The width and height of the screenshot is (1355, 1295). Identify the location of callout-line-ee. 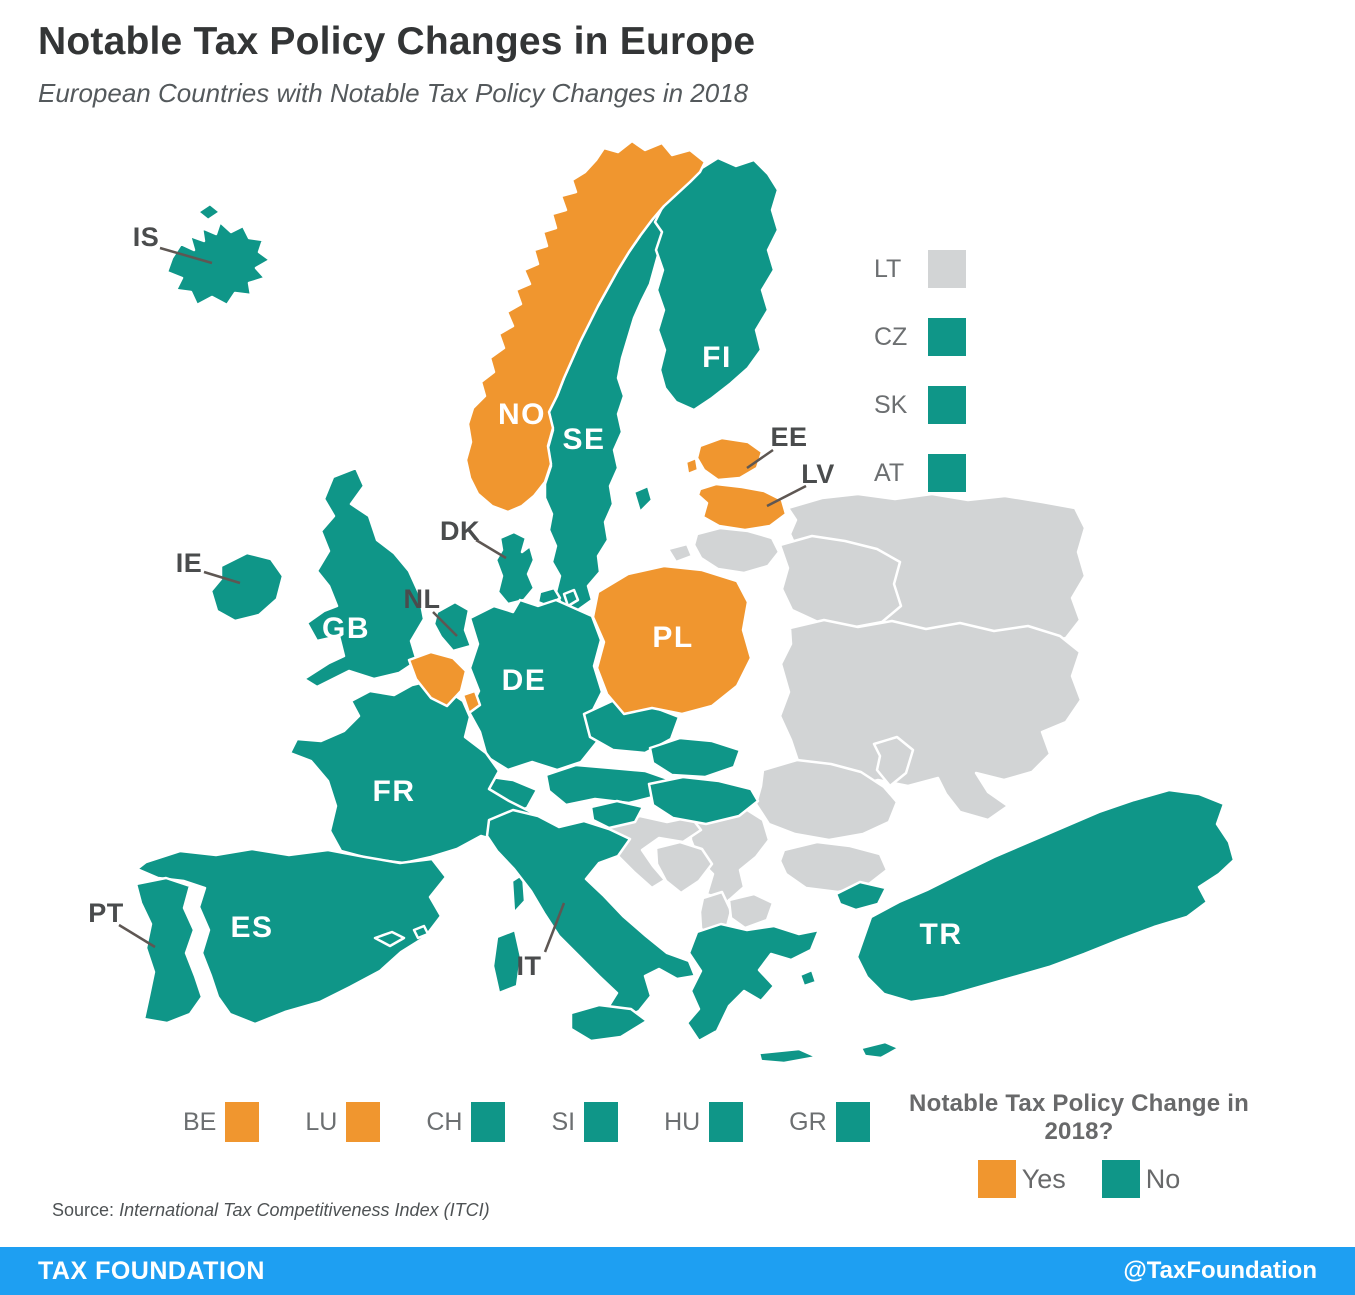
(760, 459).